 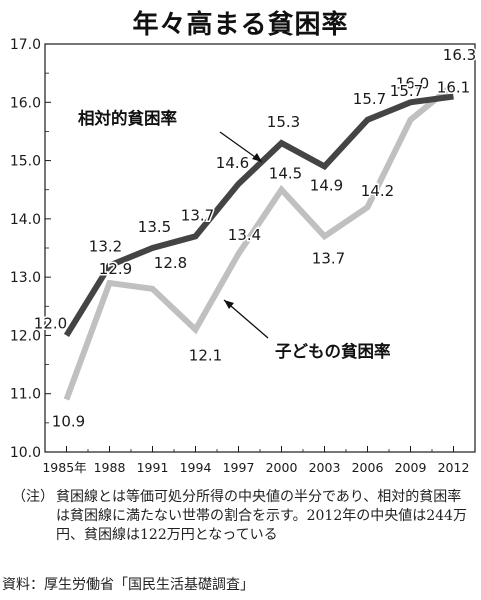 I want to click on y-tick-label: 10.0, so click(x=25, y=453).